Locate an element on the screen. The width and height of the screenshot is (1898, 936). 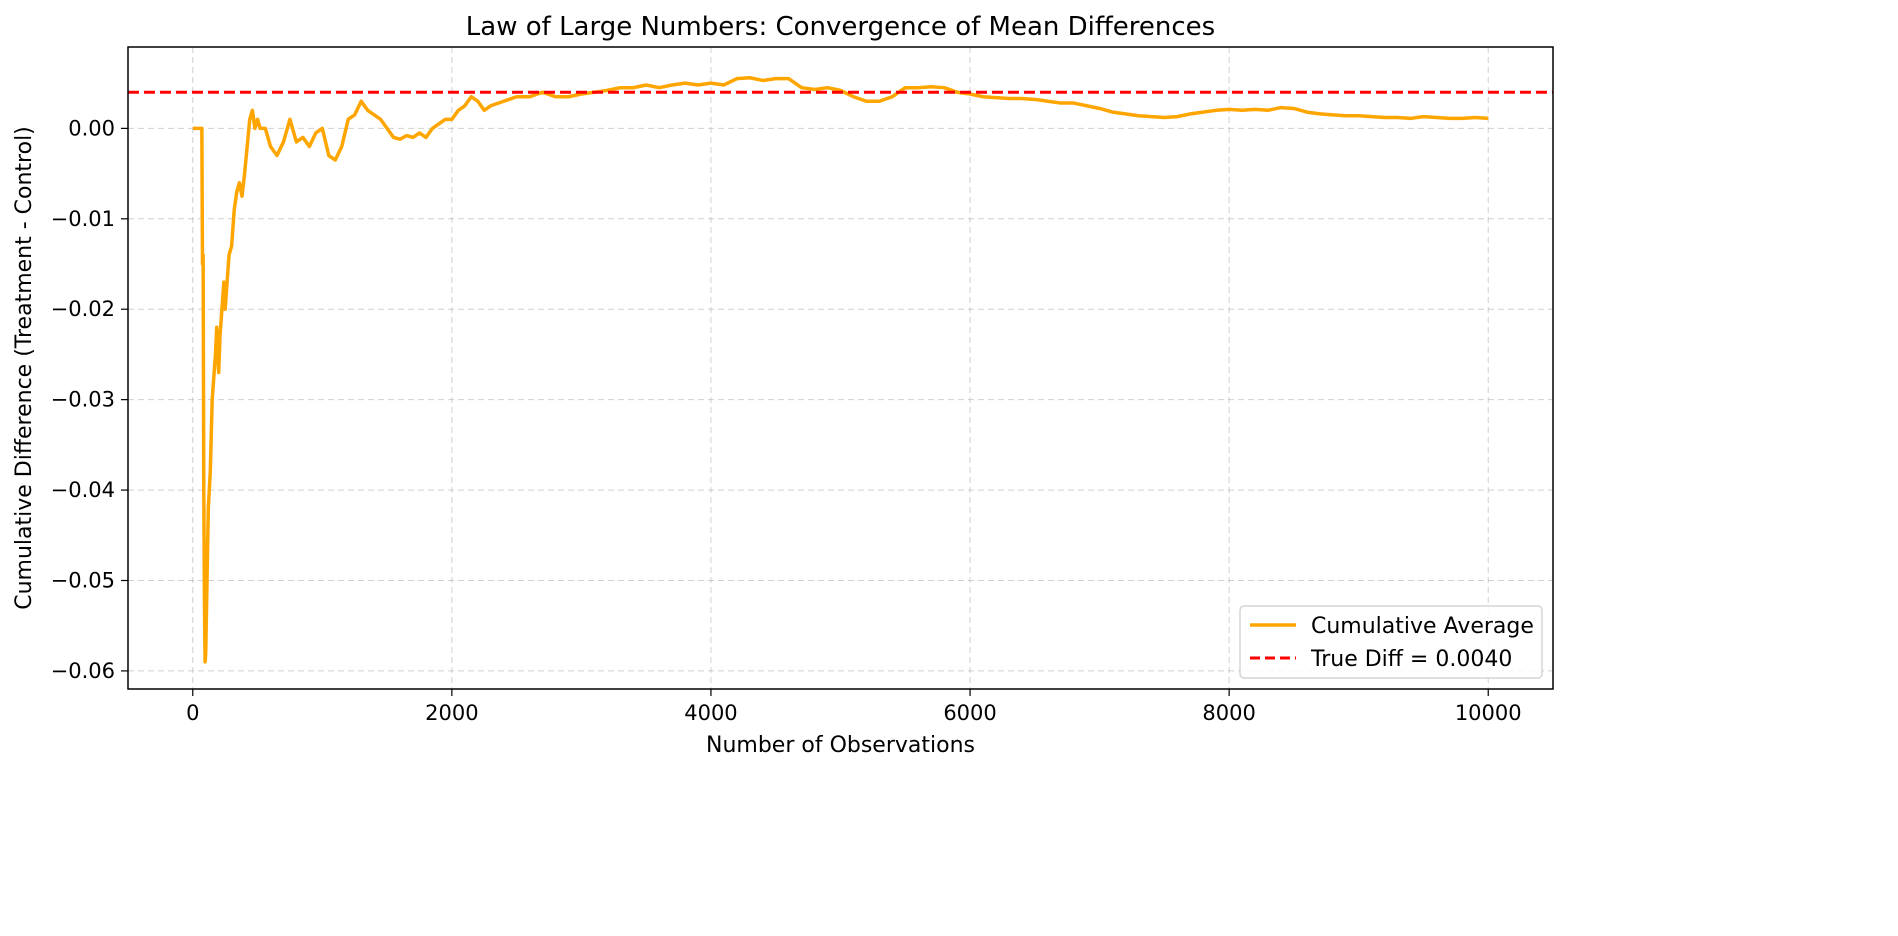
y-tick-label: −0.01 is located at coordinates (83, 219).